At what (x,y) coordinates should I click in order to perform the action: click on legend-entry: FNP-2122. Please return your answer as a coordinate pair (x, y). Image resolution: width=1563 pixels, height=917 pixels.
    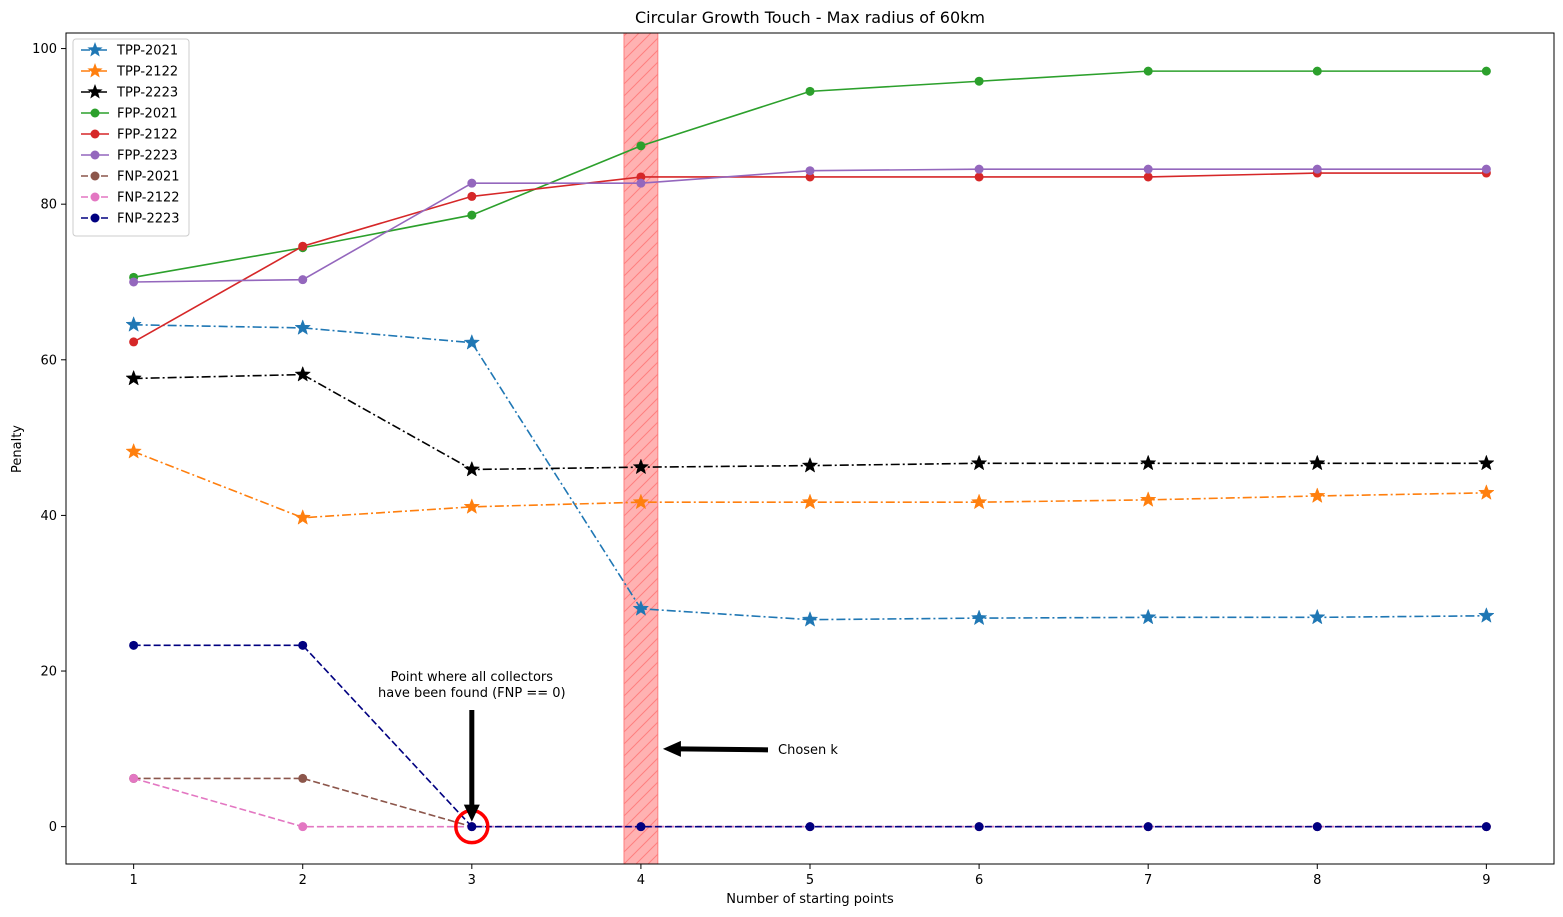
    Looking at the image, I should click on (130, 198).